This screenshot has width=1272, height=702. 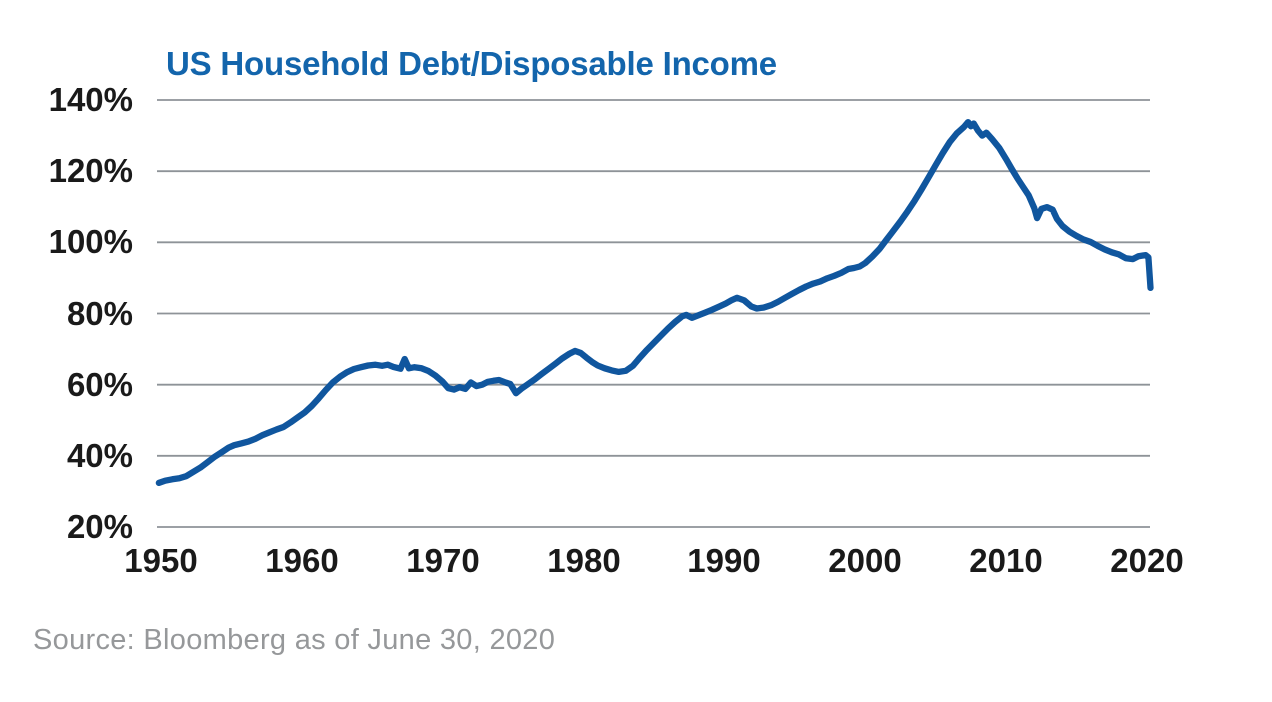 I want to click on x-axis-tick-label: 2020, so click(x=1147, y=560).